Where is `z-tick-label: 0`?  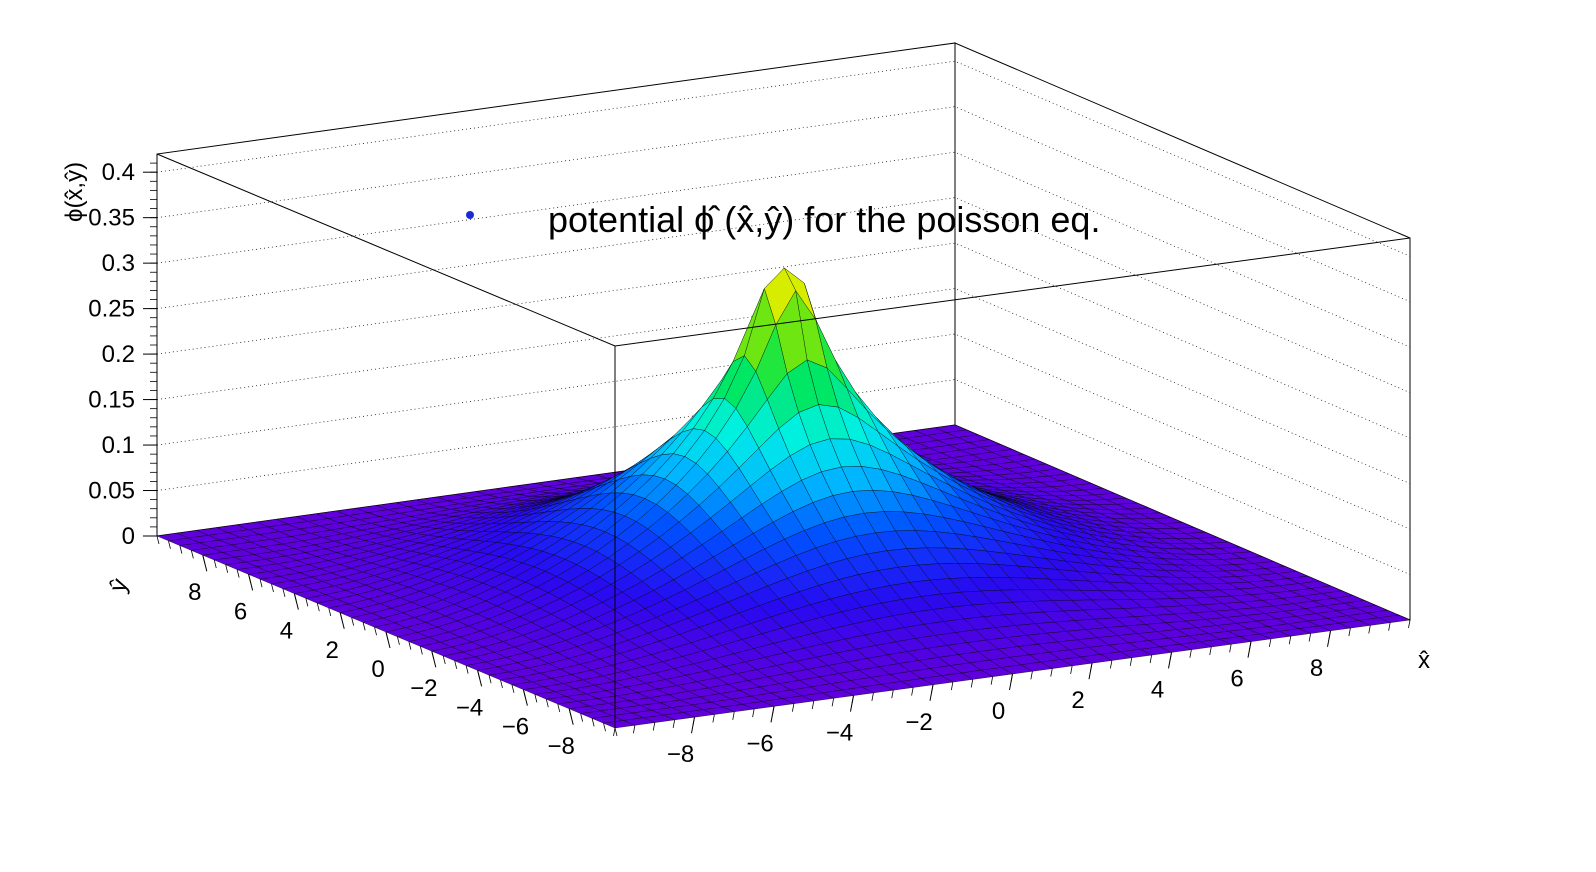
z-tick-label: 0 is located at coordinates (128, 536).